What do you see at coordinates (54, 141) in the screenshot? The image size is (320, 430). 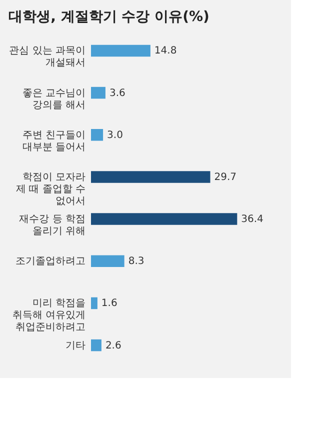 I see `y-tick-label: 주변 친구들이 대부분 들어서` at bounding box center [54, 141].